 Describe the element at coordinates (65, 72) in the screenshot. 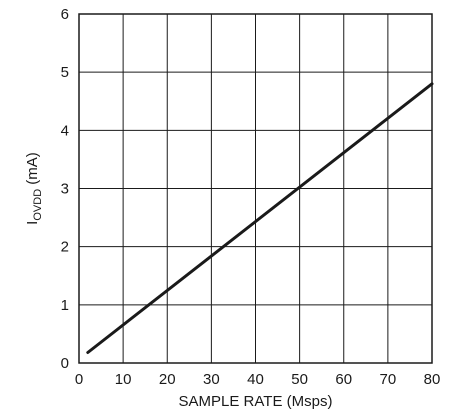

I see `y-tick-label-5: 5` at that location.